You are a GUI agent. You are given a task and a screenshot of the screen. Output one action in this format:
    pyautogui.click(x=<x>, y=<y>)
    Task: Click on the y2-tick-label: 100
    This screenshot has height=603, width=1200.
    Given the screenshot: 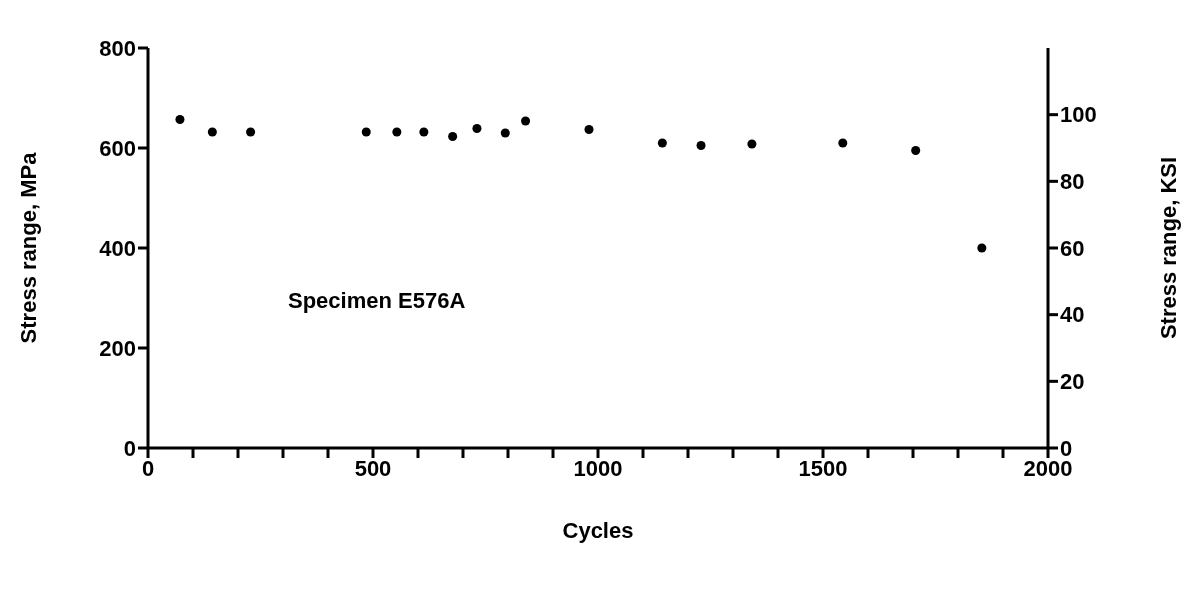 What is the action you would take?
    pyautogui.click(x=1078, y=115)
    